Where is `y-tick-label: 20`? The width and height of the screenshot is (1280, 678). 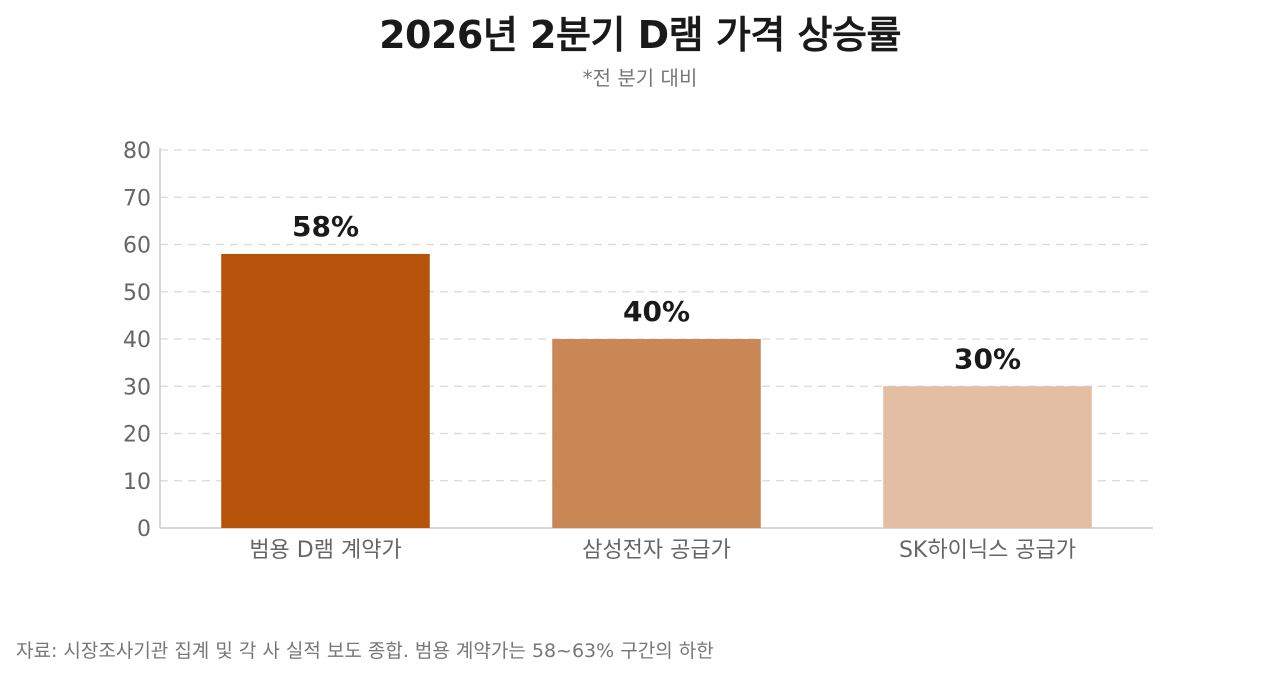
y-tick-label: 20 is located at coordinates (137, 435).